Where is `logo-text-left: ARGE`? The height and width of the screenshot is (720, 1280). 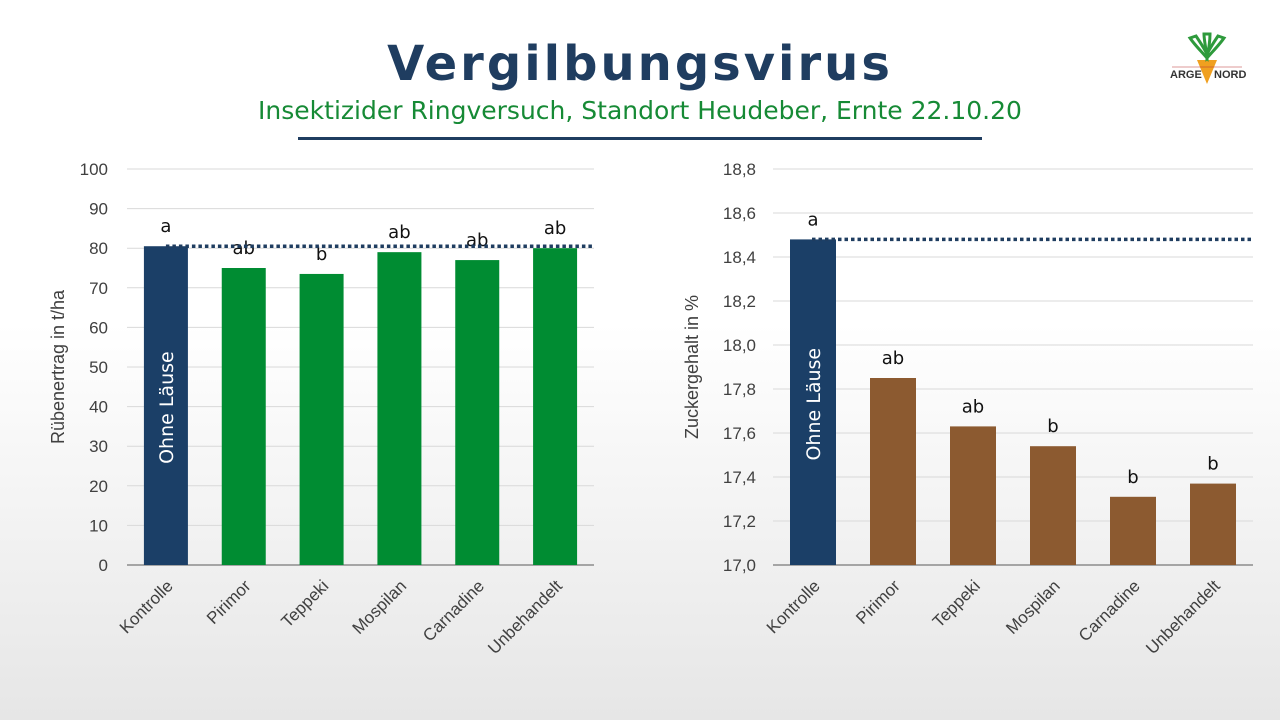
logo-text-left: ARGE is located at coordinates (1186, 75).